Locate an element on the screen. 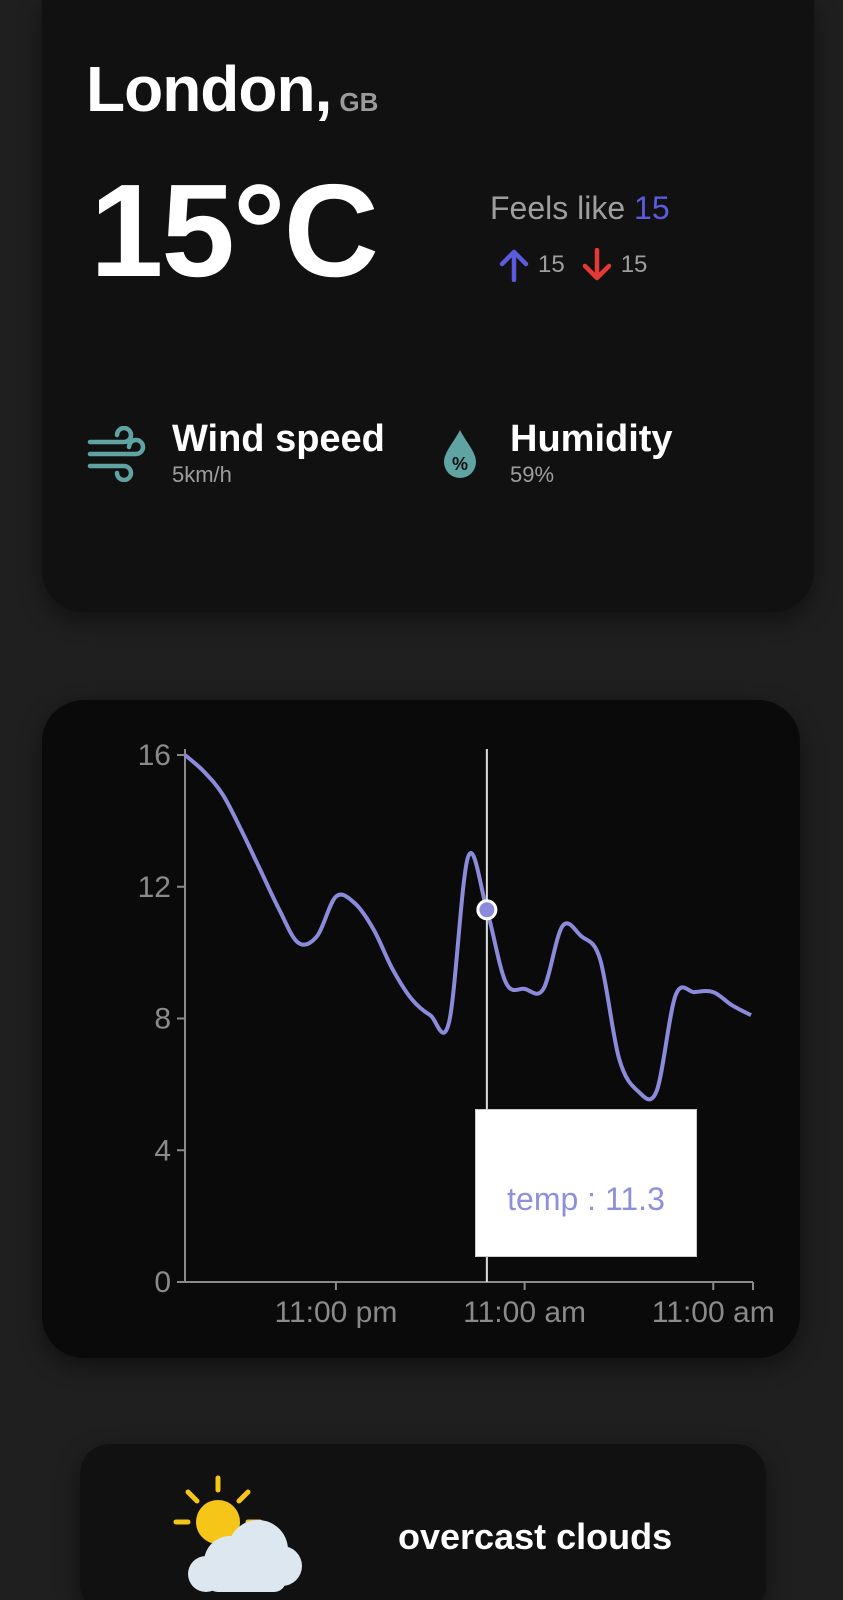  condition-card: overcast clouds is located at coordinates (423, 1522).